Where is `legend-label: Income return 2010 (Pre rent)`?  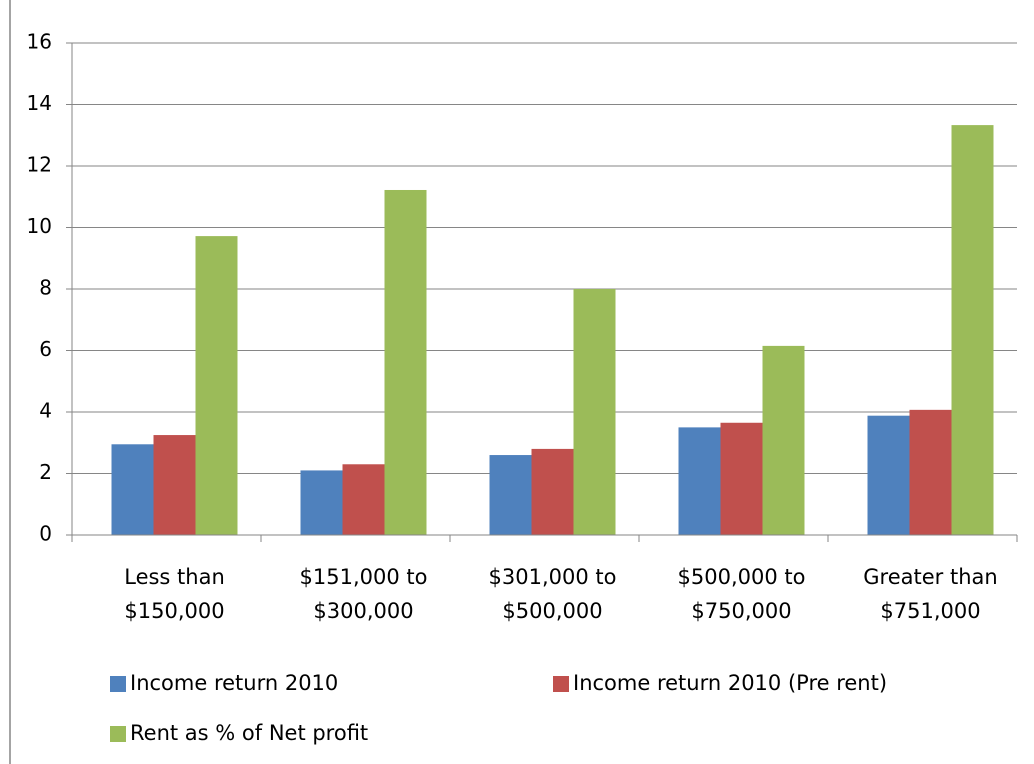 legend-label: Income return 2010 (Pre rent) is located at coordinates (730, 683).